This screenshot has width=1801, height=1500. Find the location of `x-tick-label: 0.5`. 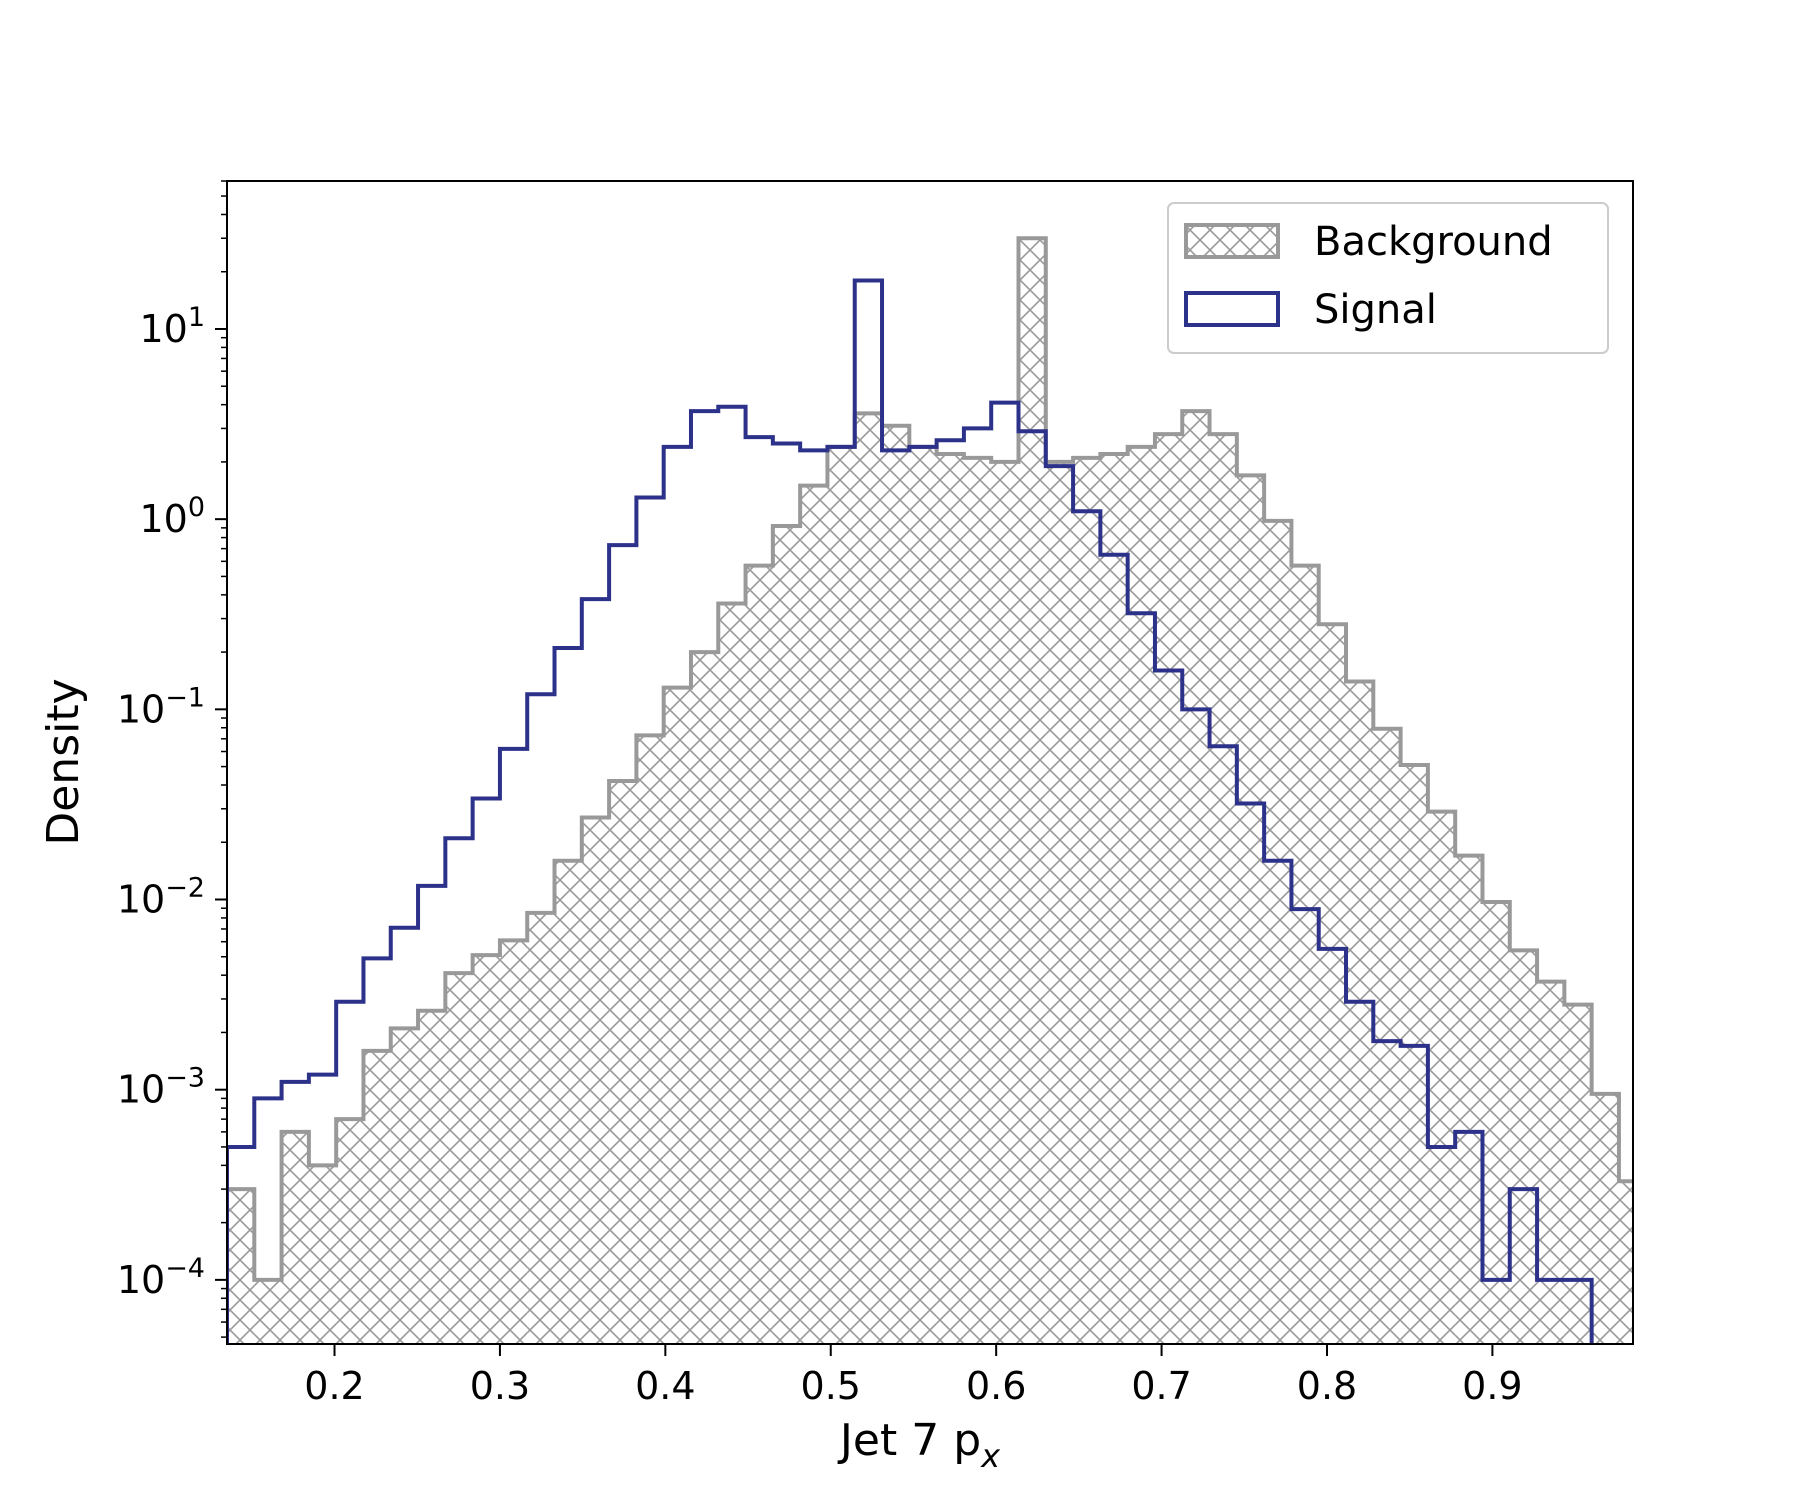

x-tick-label: 0.5 is located at coordinates (831, 1386).